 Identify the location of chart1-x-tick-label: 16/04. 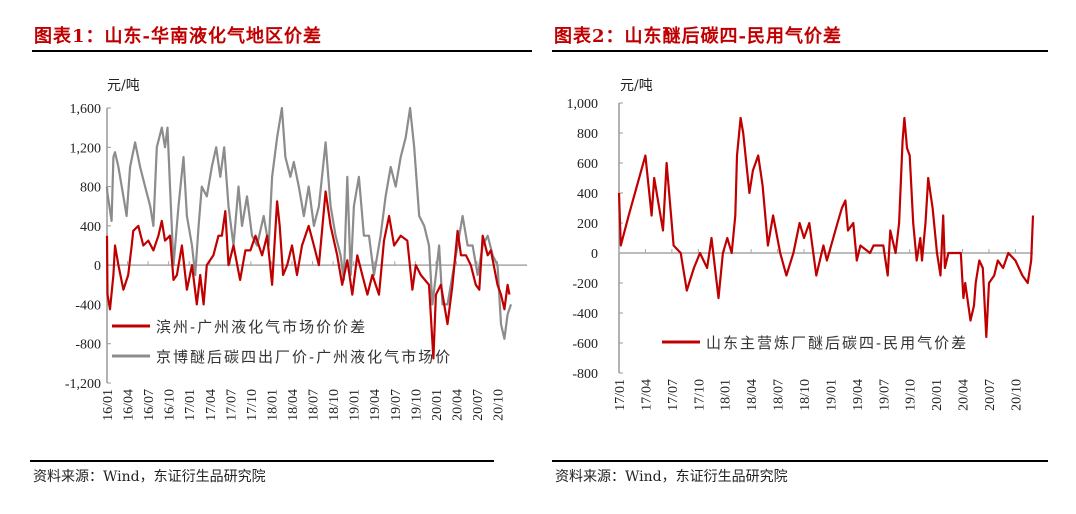
(129, 405).